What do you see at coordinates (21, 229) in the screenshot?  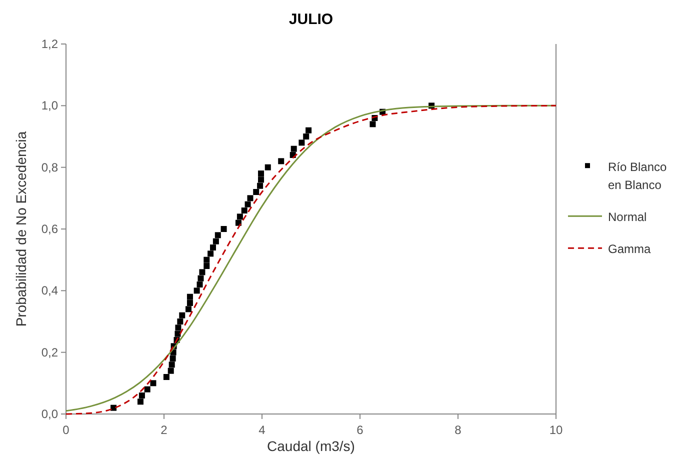 I see `y-axis-title: Probabilidad de No Excedencia` at bounding box center [21, 229].